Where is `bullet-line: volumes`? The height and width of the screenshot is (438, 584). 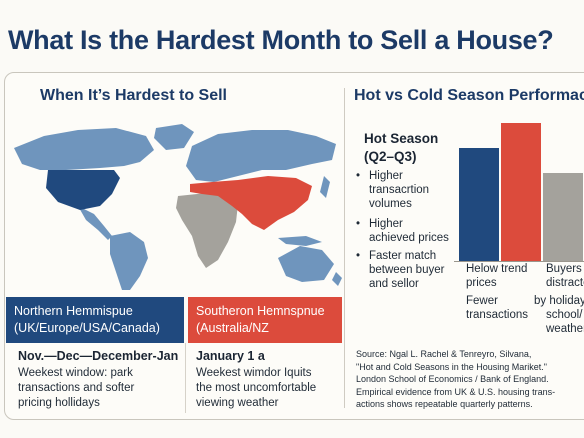
bullet-line: volumes is located at coordinates (390, 204).